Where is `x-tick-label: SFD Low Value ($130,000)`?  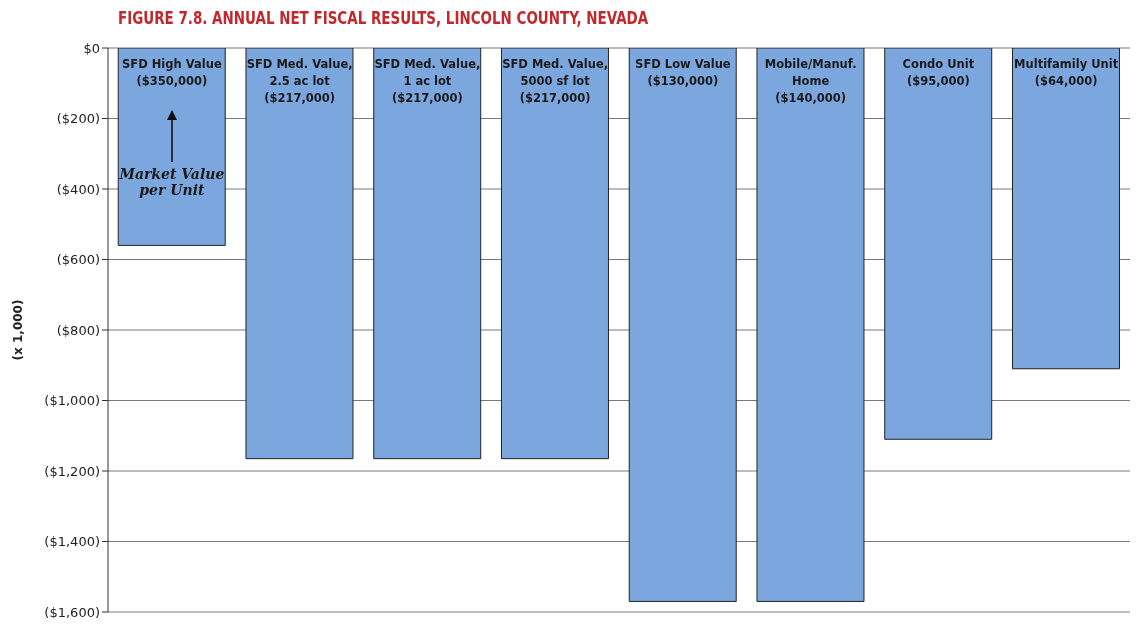 x-tick-label: SFD Low Value ($130,000) is located at coordinates (683, 72).